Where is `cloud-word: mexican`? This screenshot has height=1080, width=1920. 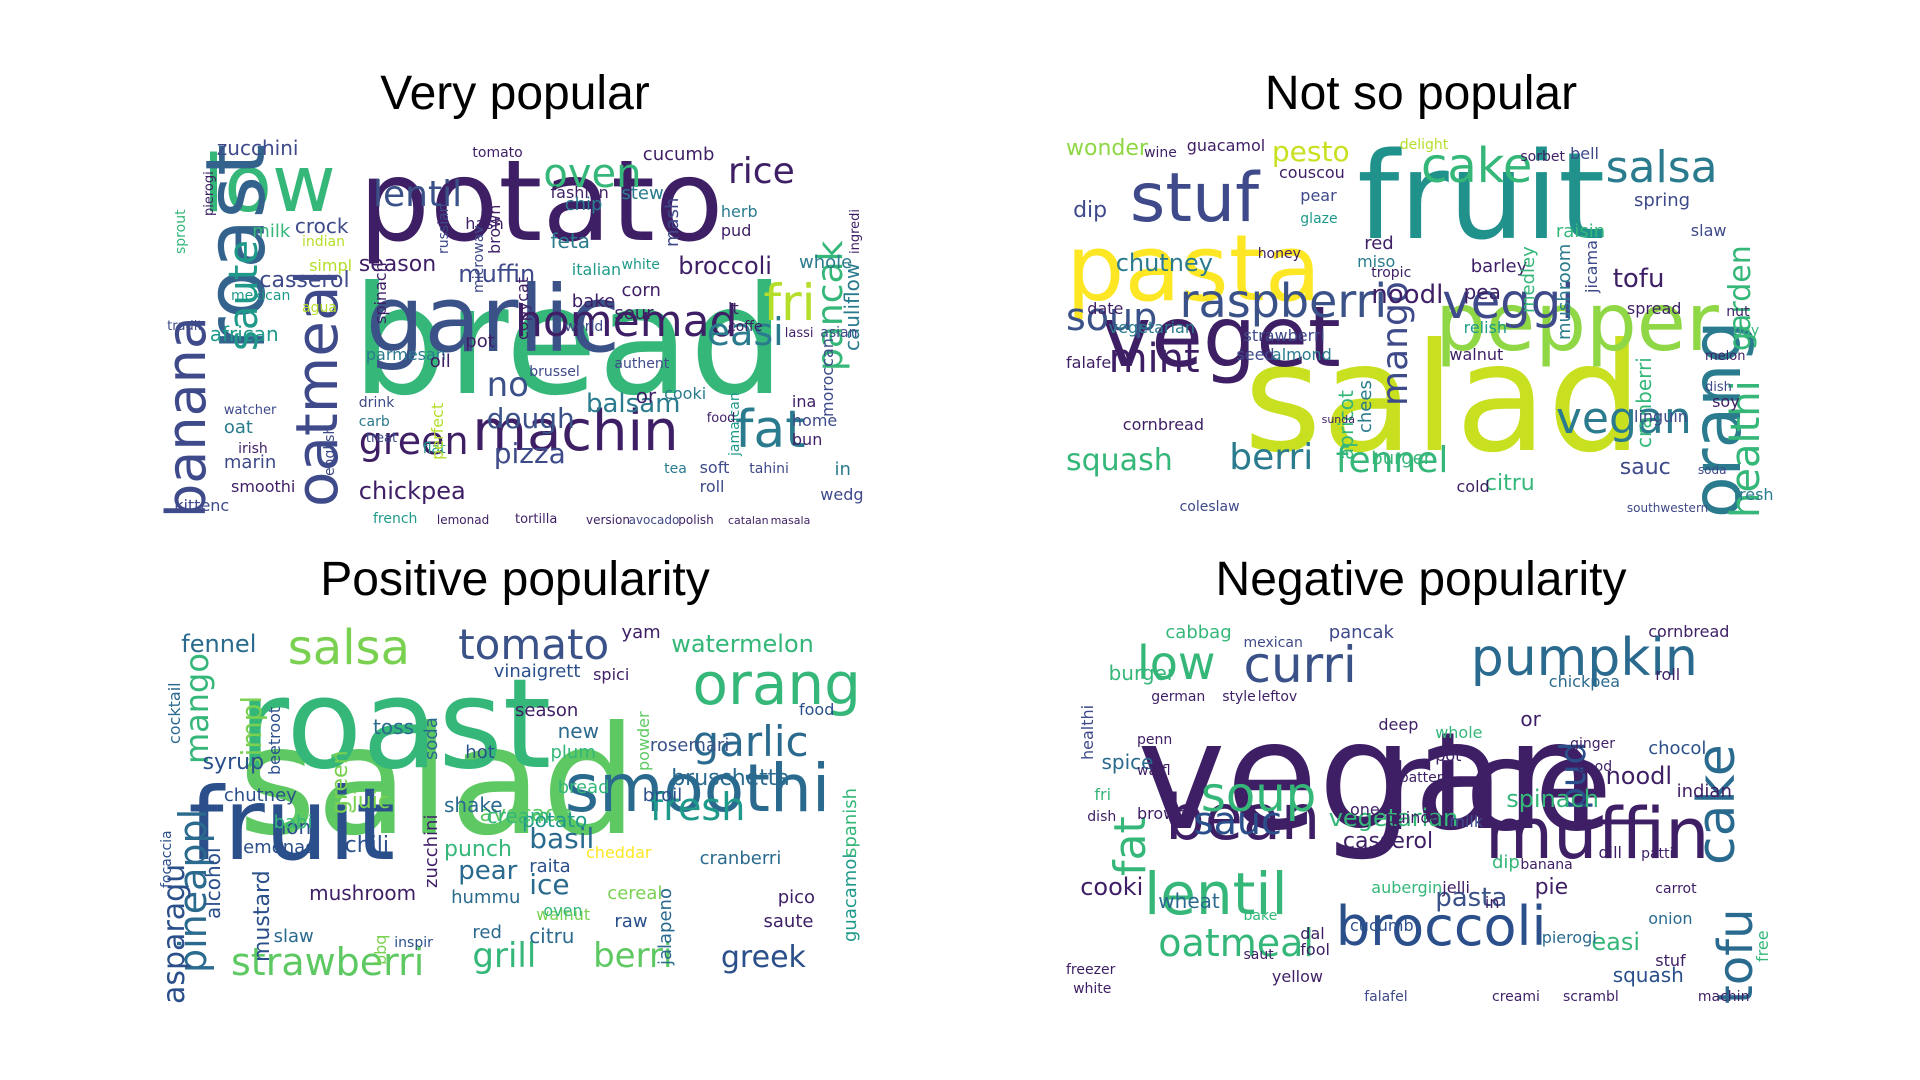 cloud-word: mexican is located at coordinates (261, 296).